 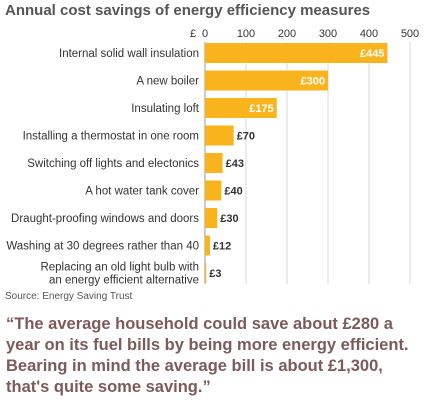 What do you see at coordinates (102, 247) in the screenshot?
I see `category-label: Washing at 30 degrees rather than 40` at bounding box center [102, 247].